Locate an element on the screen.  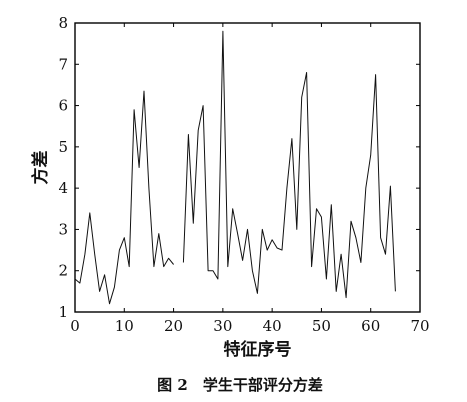
x-tick-label: 20 is located at coordinates (173, 326).